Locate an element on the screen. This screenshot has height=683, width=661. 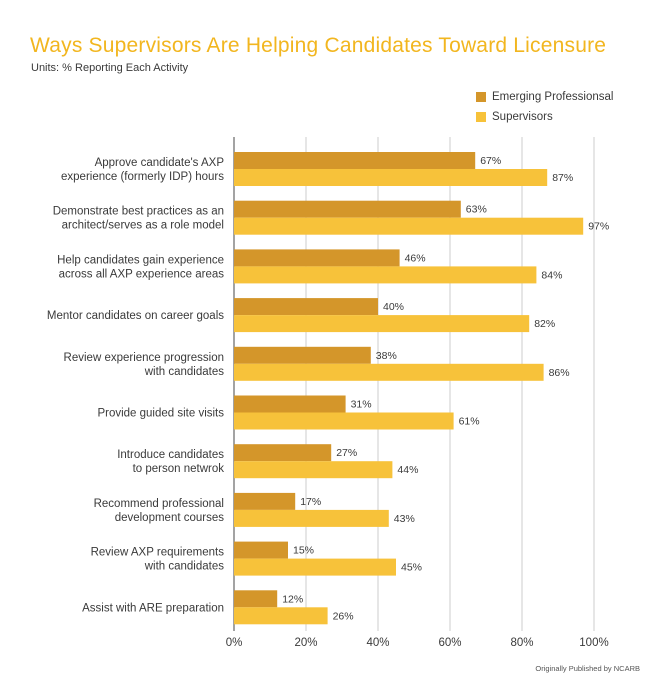
category-label: Approve candidate's AXP is located at coordinates (160, 163).